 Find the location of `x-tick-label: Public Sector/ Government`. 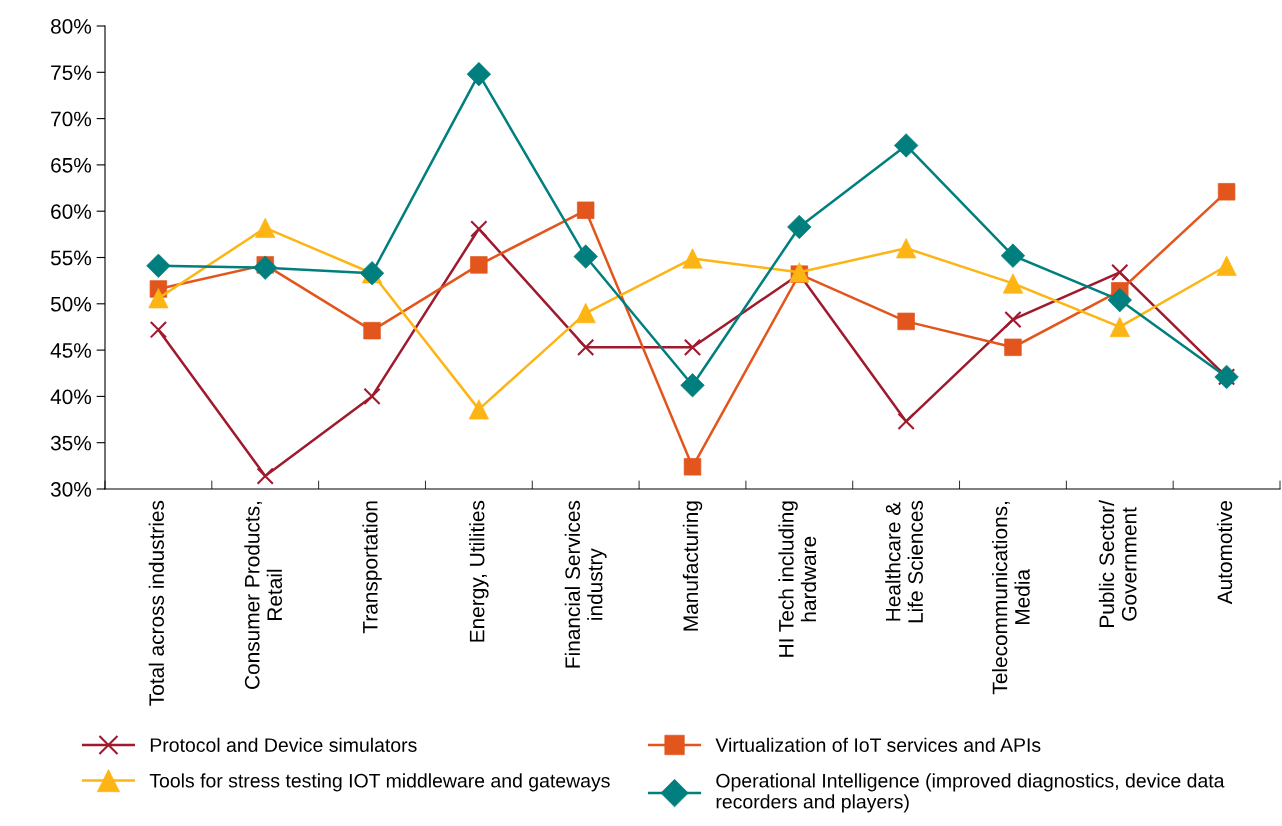

x-tick-label: Public Sector/ Government is located at coordinates (1117, 563).